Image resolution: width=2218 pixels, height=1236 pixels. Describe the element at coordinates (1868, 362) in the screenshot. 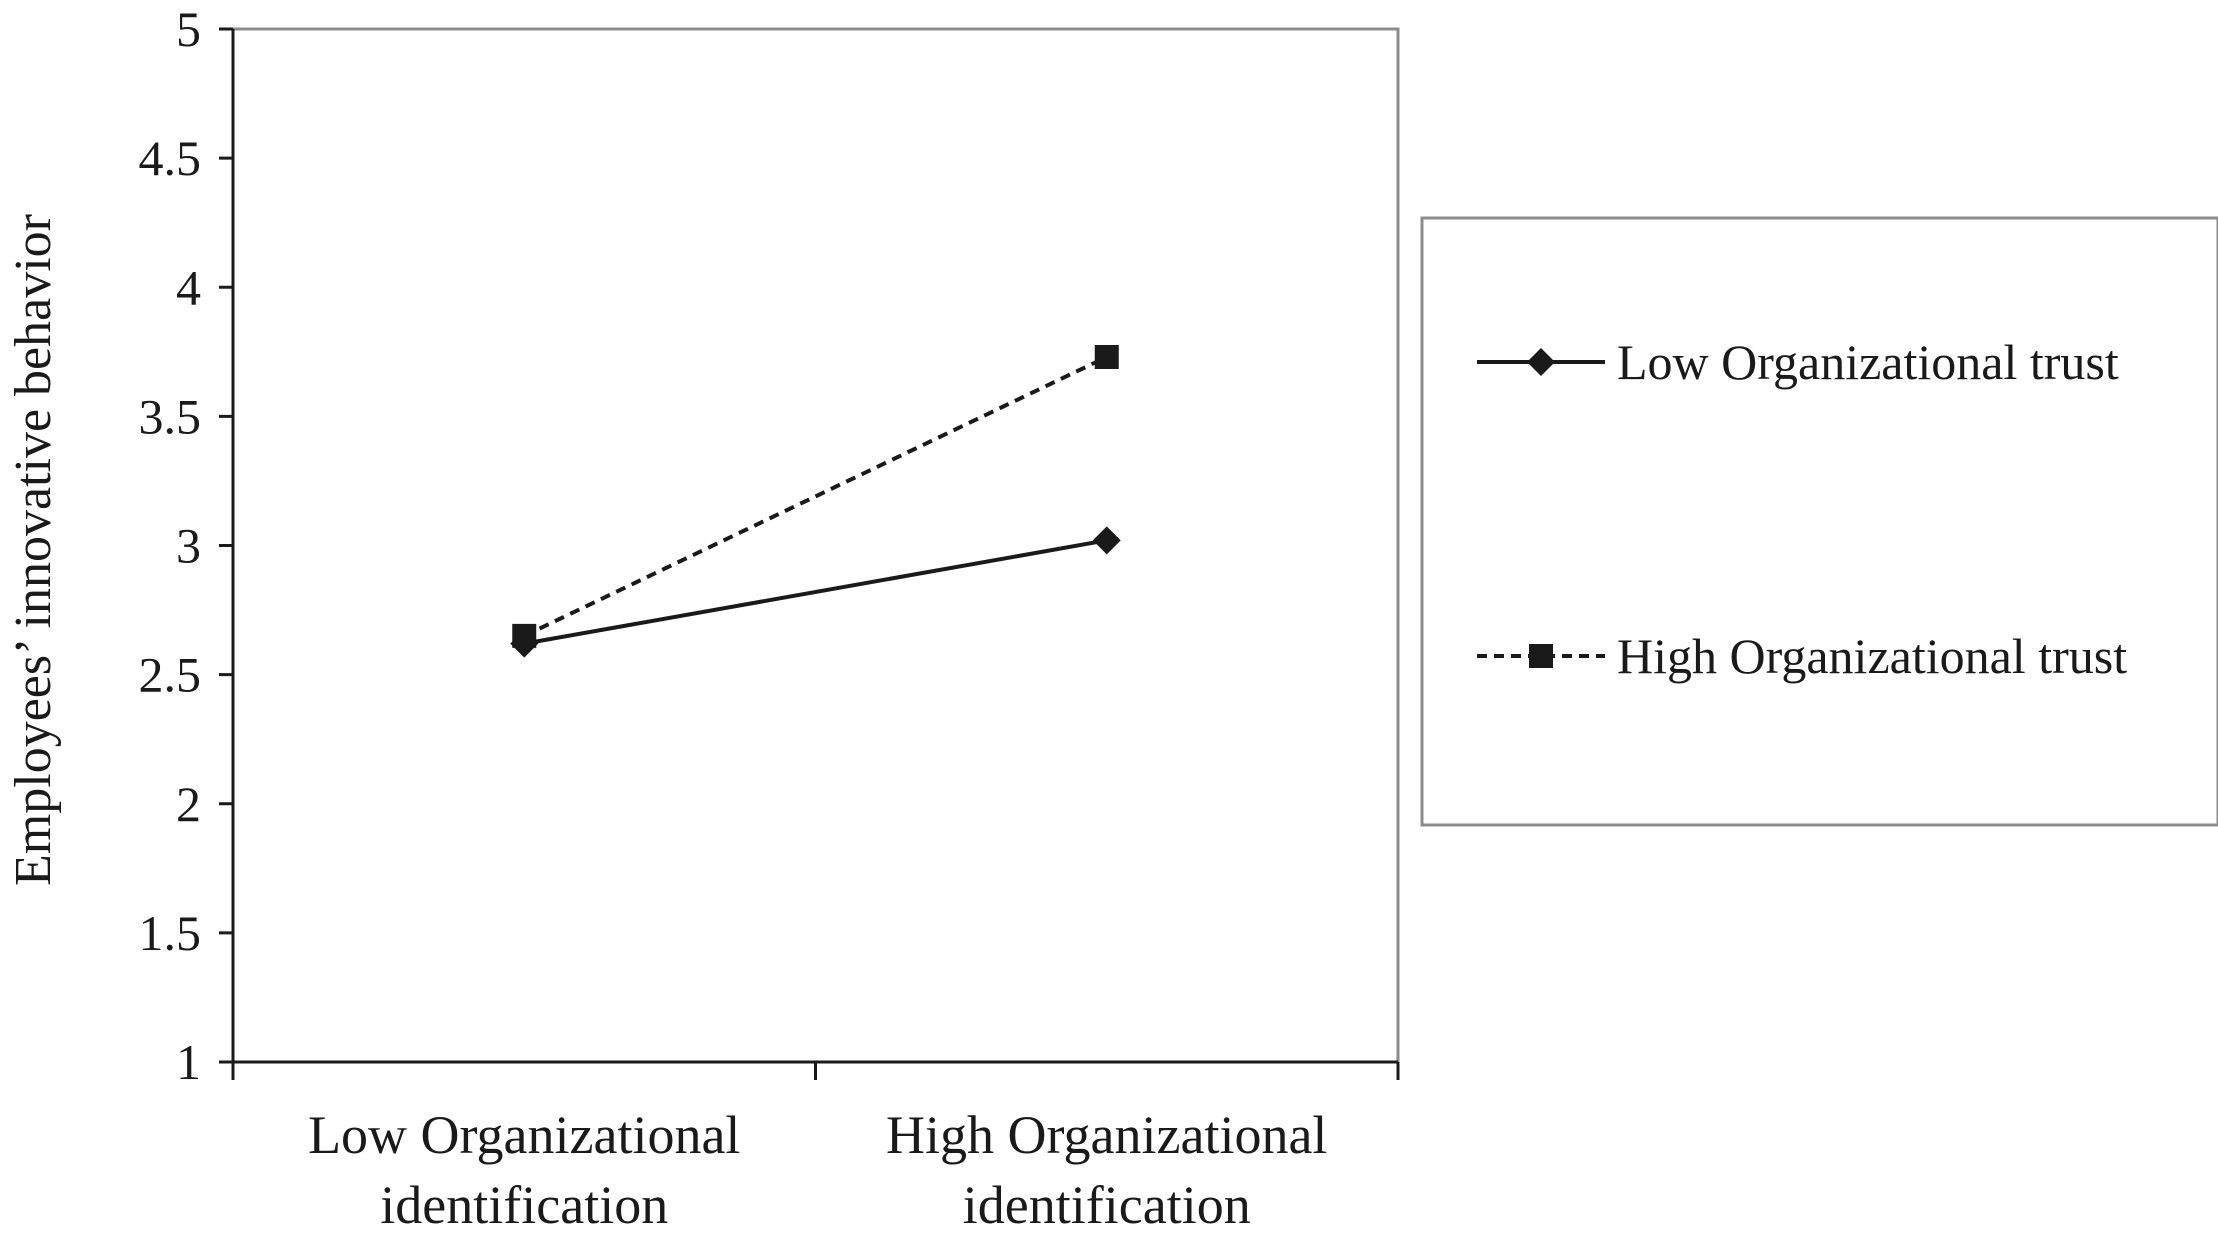

I see `legend-label: Low Organizational trust` at that location.